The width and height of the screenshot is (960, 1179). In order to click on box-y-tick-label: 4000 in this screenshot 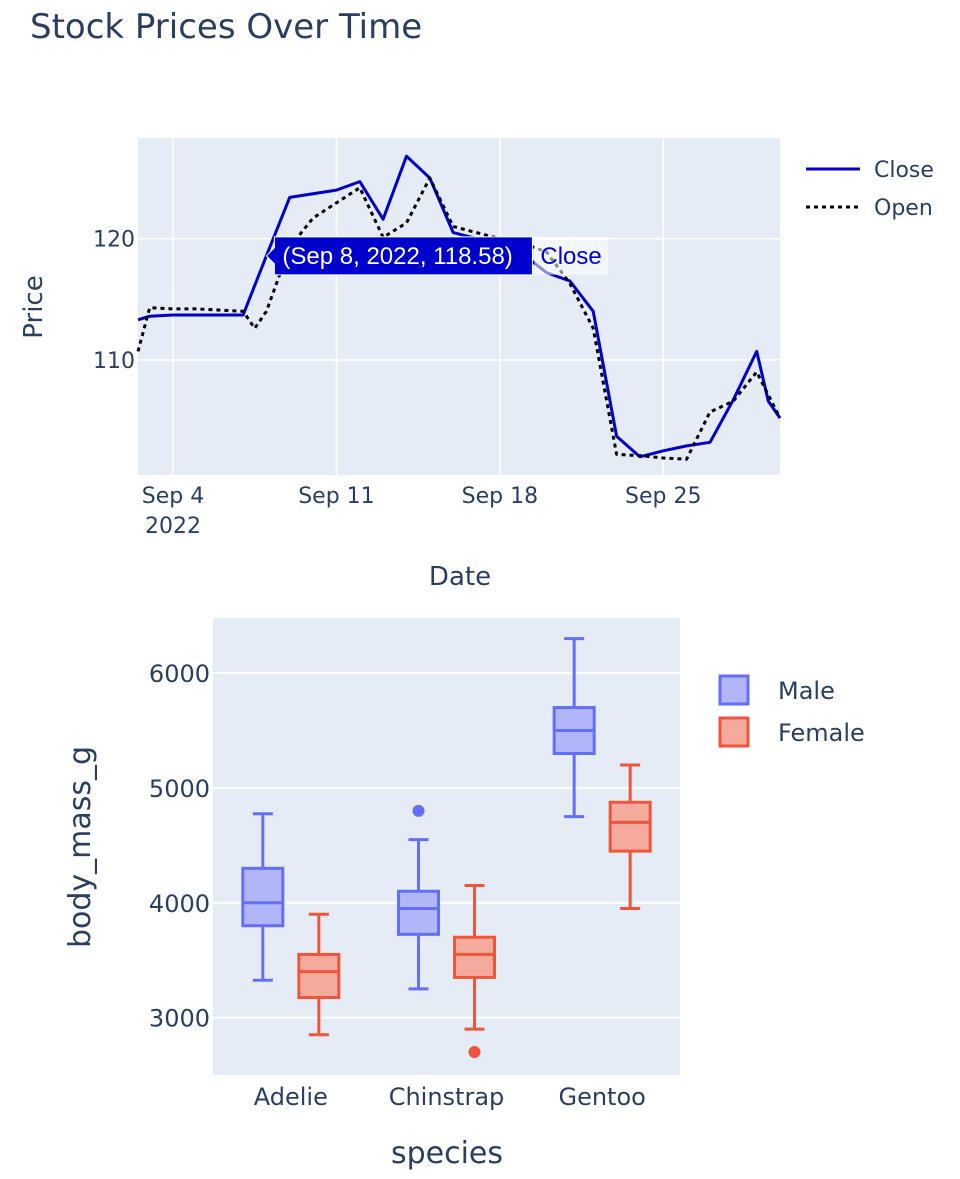, I will do `click(179, 904)`.